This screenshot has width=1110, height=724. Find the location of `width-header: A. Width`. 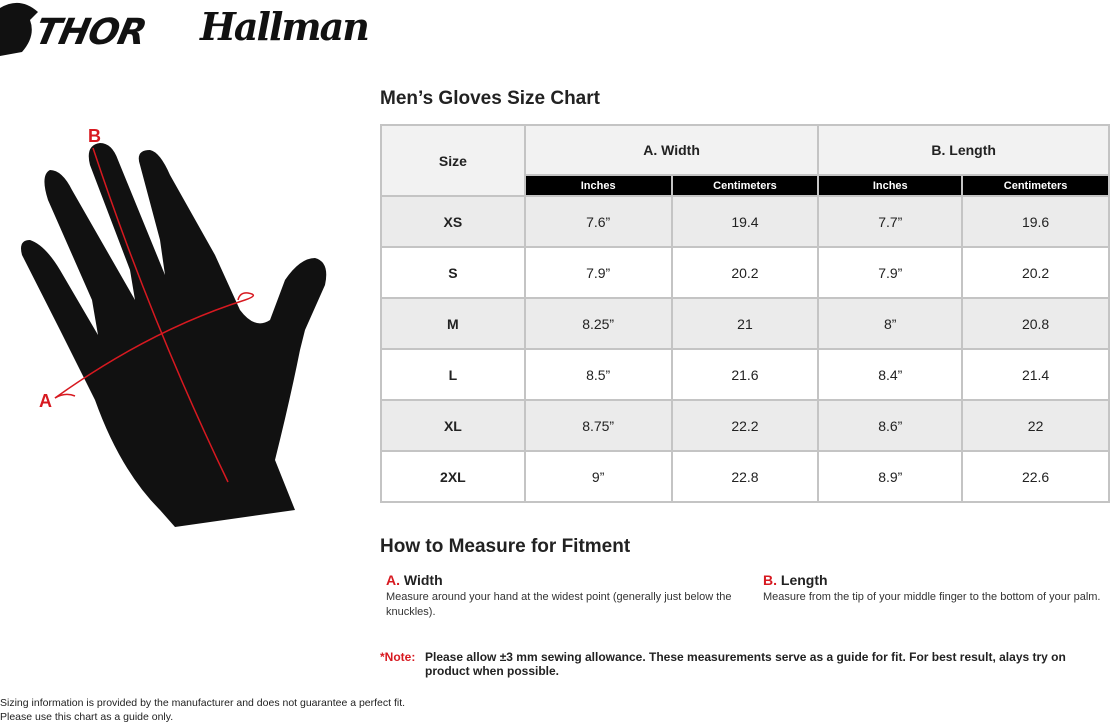

width-header: A. Width is located at coordinates (671, 150).